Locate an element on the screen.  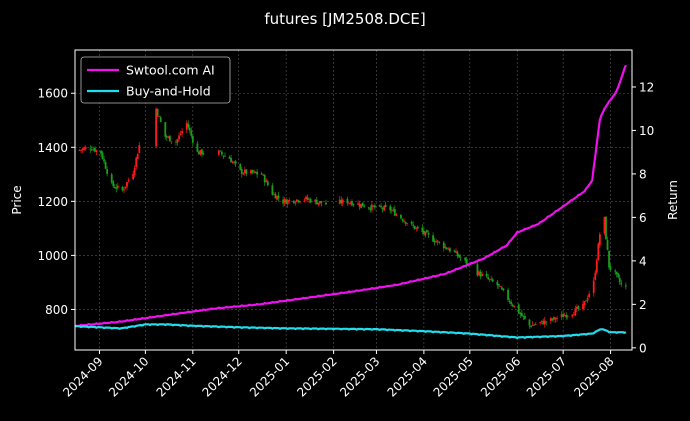
left-axis-label: Price is located at coordinates (17, 199).